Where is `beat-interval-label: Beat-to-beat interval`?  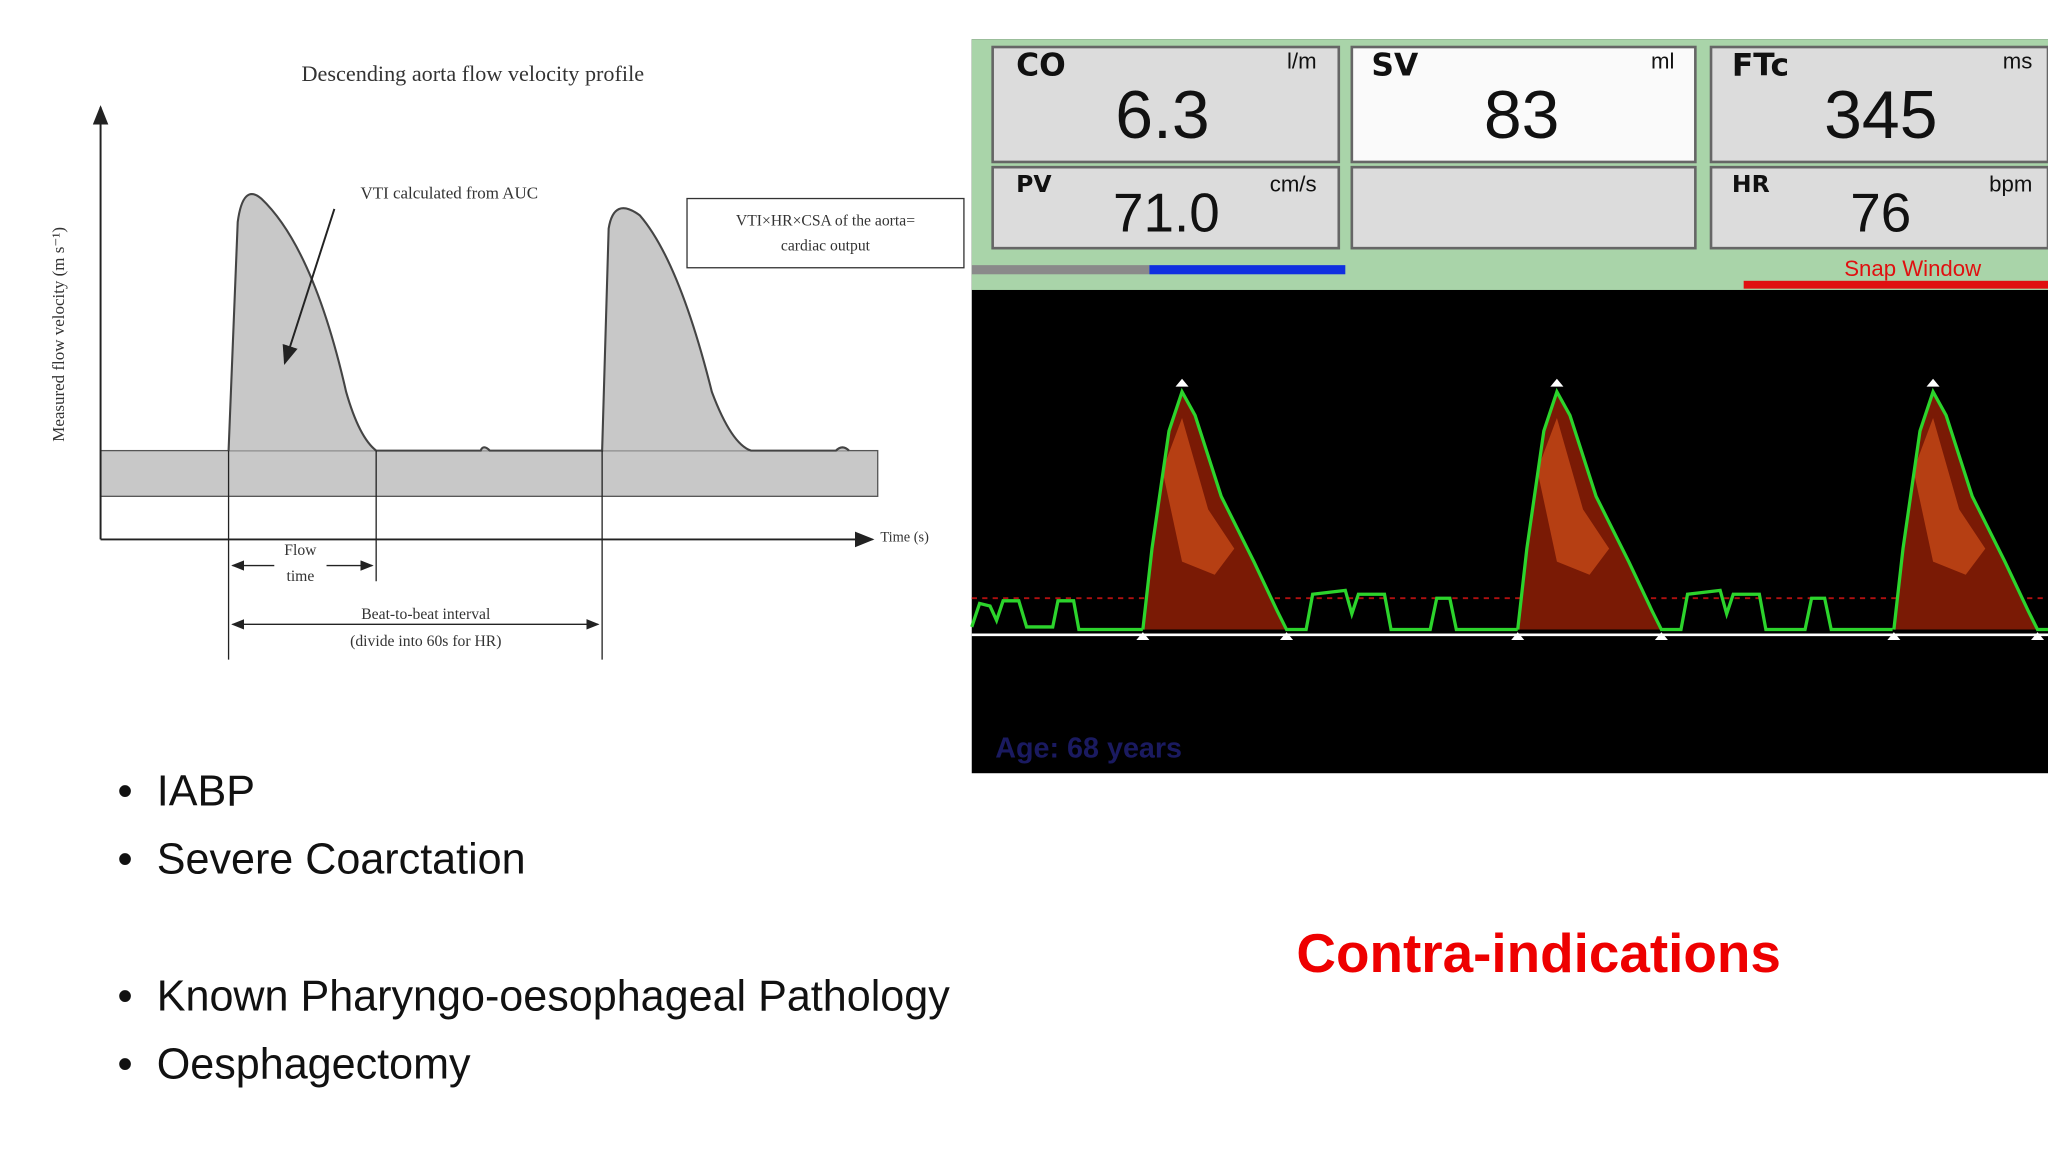 beat-interval-label: Beat-to-beat interval is located at coordinates (426, 614).